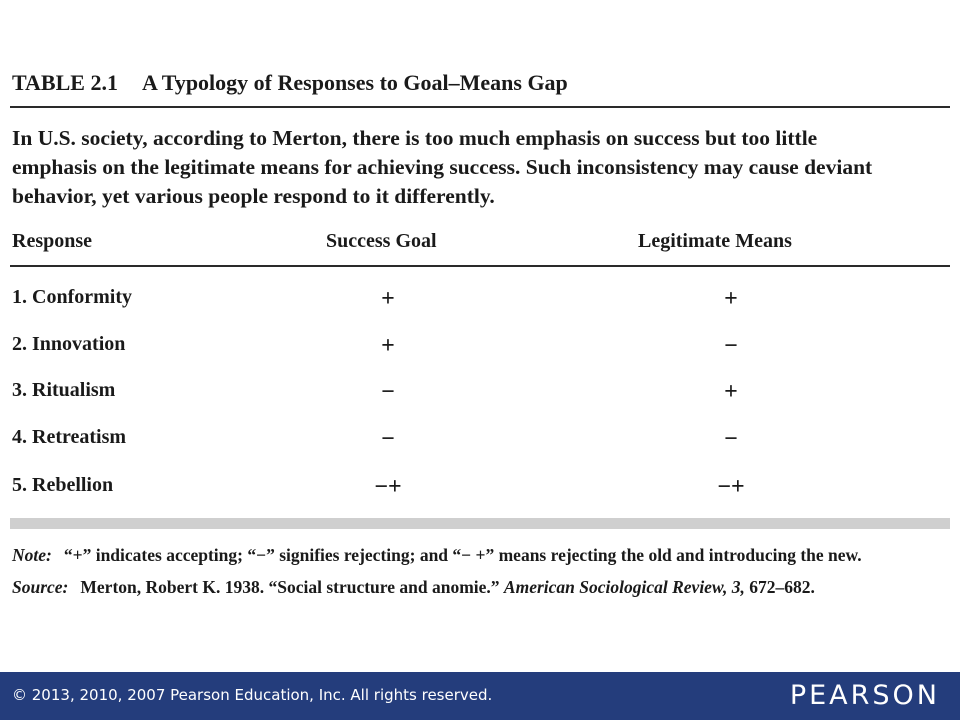  What do you see at coordinates (69, 344) in the screenshot?
I see `response-label: 2. Innovation` at bounding box center [69, 344].